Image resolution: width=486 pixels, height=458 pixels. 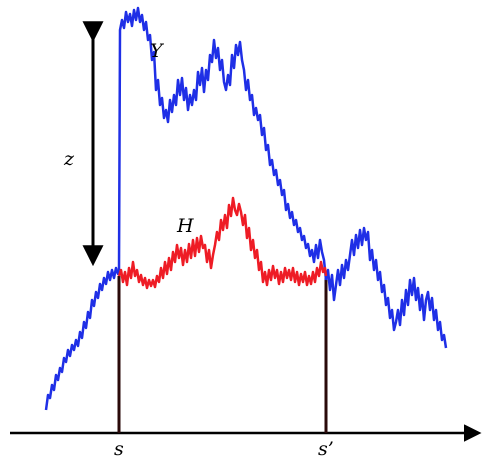 What do you see at coordinates (82, 338) in the screenshot?
I see `Y-path-left` at bounding box center [82, 338].